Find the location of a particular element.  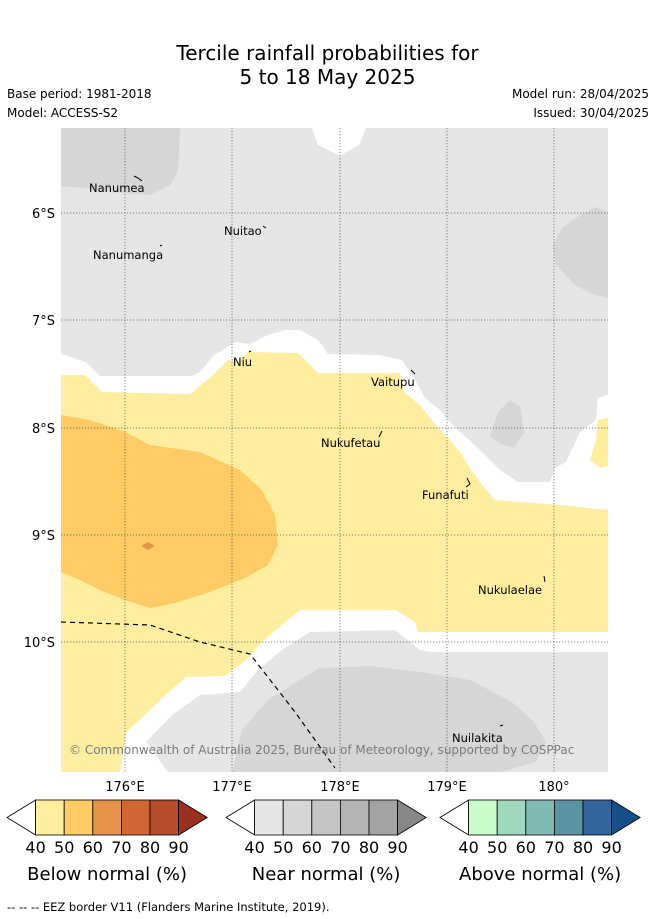

place-nanumea: Nanumea is located at coordinates (117, 188).